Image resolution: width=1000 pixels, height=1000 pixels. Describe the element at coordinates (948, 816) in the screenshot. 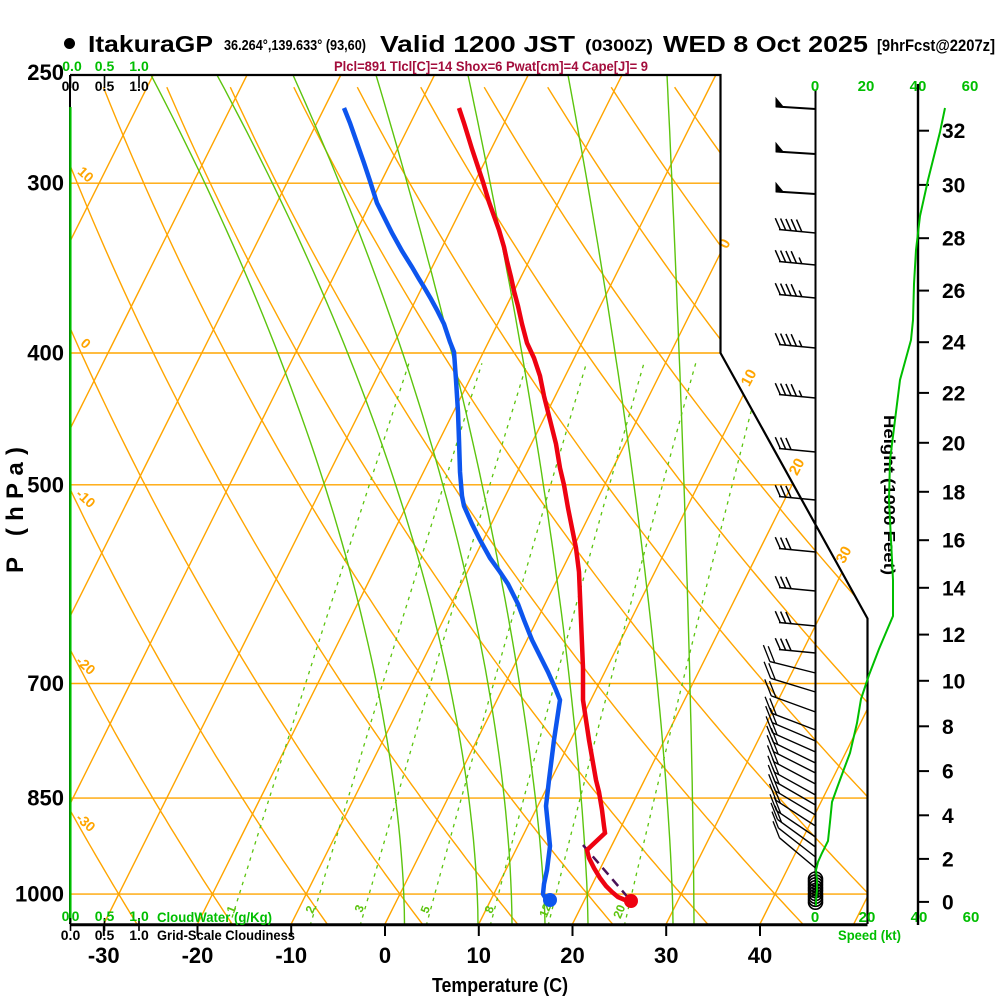

I see `svg-text: 4` at that location.